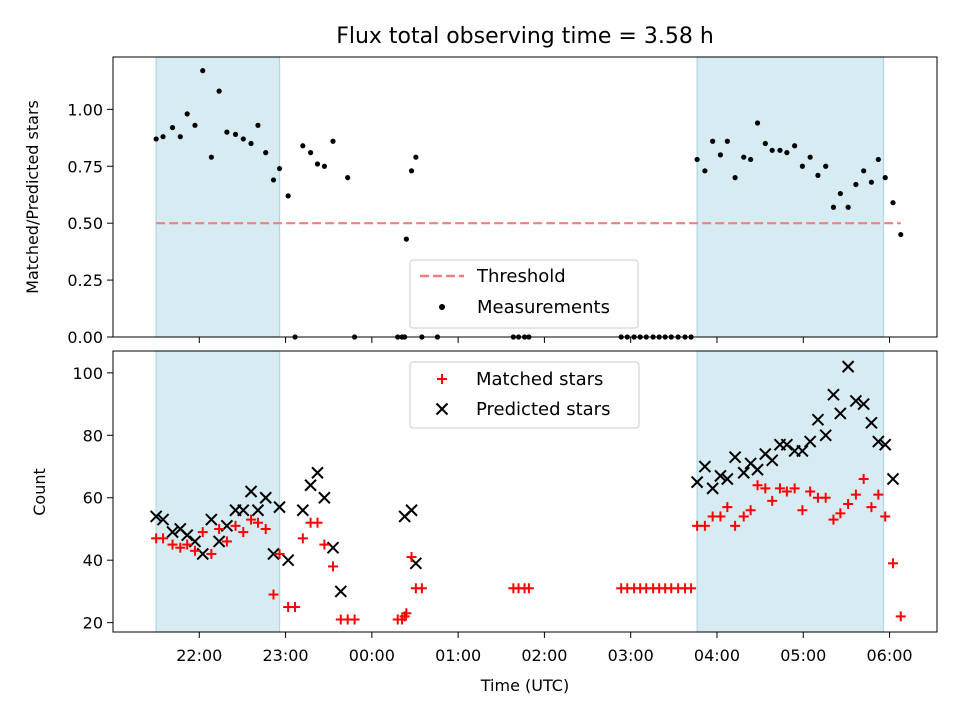 The width and height of the screenshot is (960, 720). Describe the element at coordinates (442, 307) in the screenshot. I see `legend-measurements-swatch` at that location.